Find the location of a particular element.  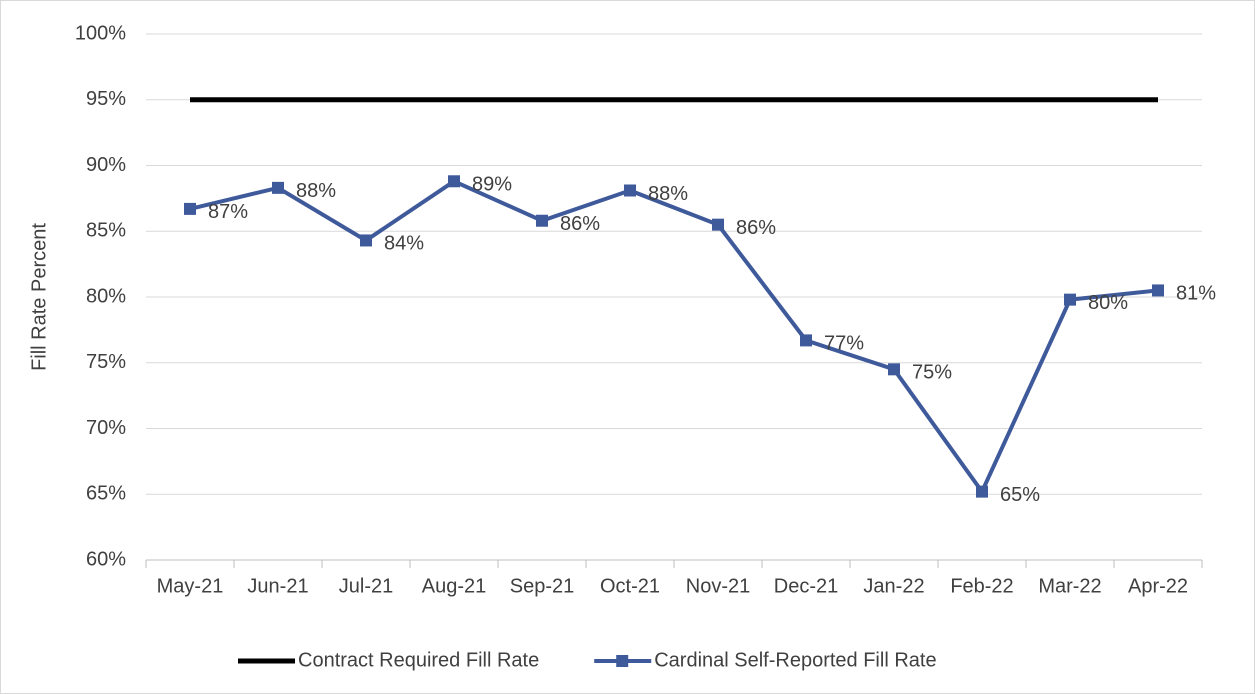

x-tick-label: Jul-21 is located at coordinates (366, 586).